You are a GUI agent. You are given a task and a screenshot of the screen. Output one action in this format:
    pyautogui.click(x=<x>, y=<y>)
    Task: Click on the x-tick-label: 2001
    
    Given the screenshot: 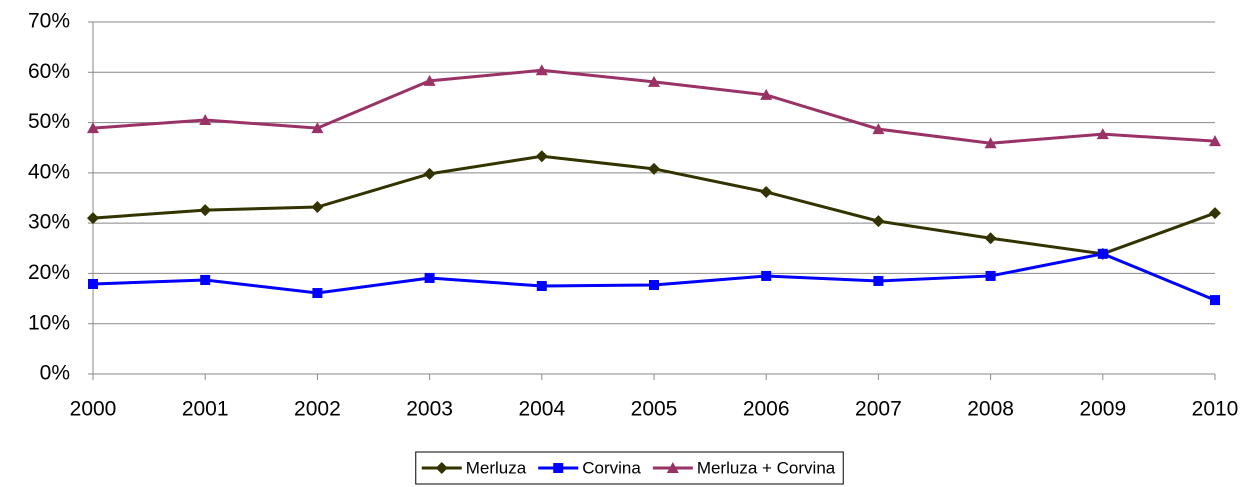 What is the action you would take?
    pyautogui.click(x=205, y=409)
    